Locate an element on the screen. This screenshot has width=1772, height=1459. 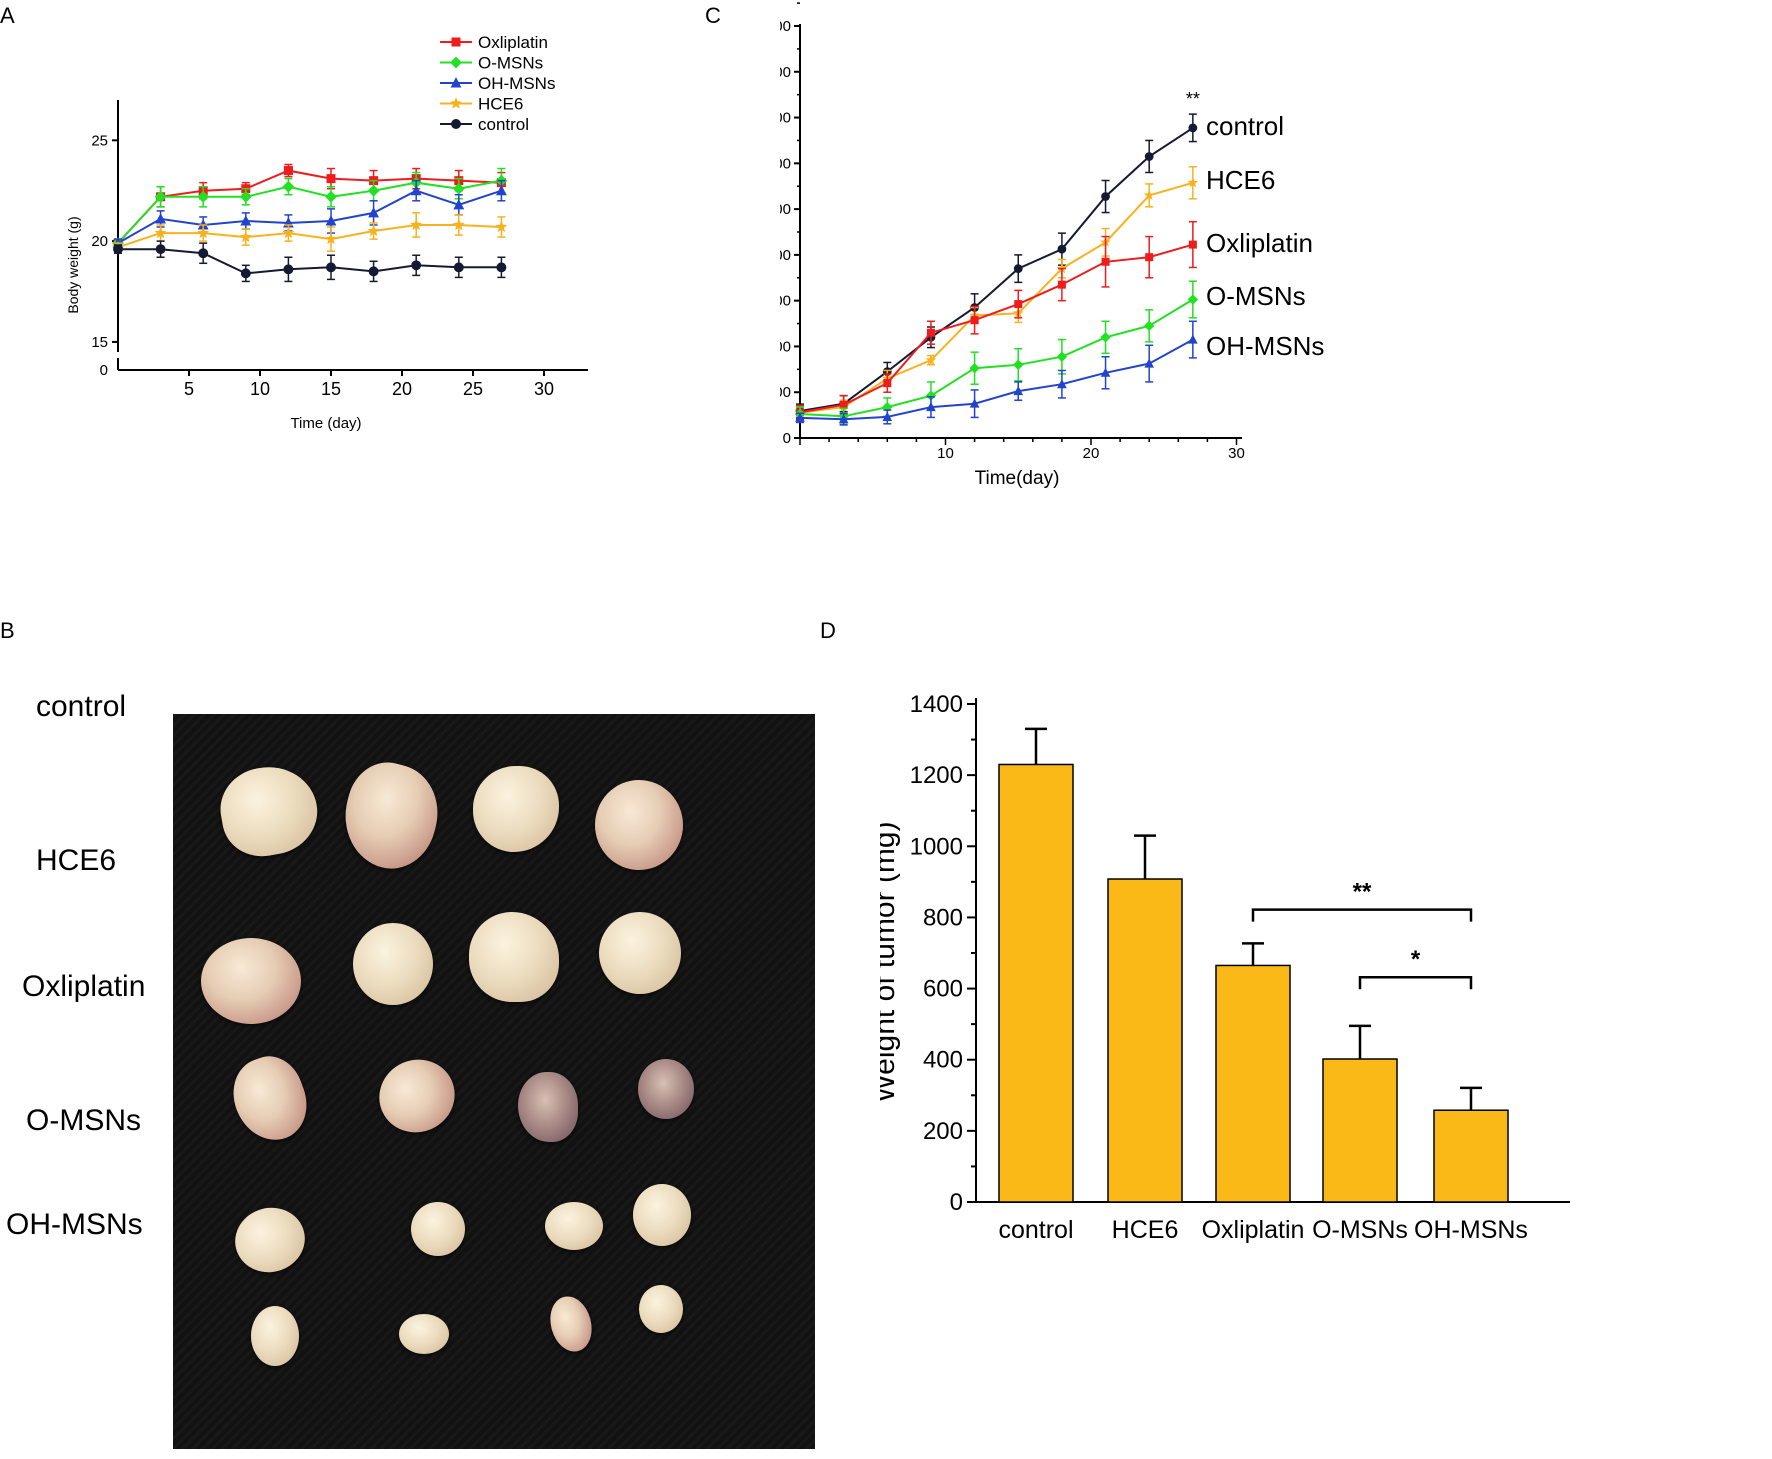
y-tick-label: 1200 is located at coordinates (936, 775).